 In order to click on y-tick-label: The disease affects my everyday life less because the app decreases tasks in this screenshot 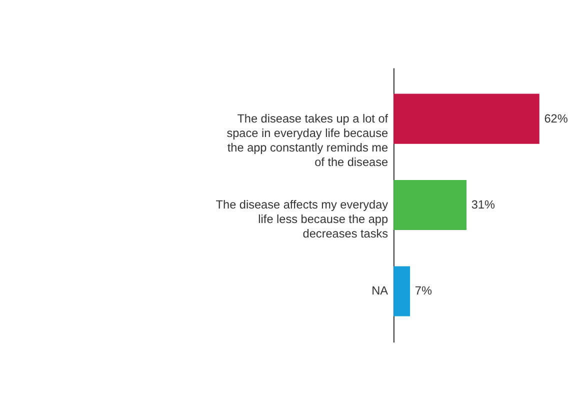, I will do `click(302, 219)`.